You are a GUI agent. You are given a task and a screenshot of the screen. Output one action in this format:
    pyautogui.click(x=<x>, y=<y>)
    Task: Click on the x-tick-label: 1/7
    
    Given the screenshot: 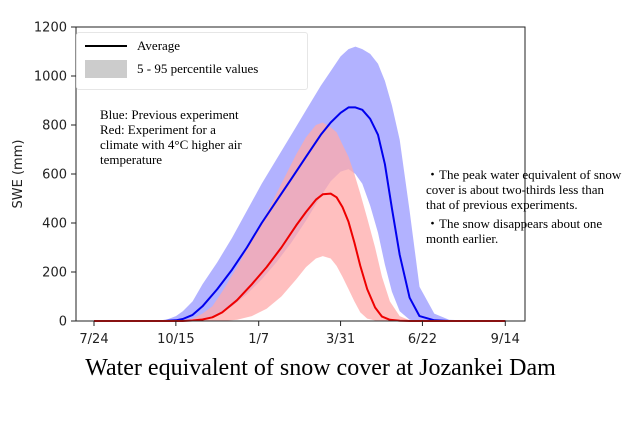 What is the action you would take?
    pyautogui.click(x=258, y=339)
    